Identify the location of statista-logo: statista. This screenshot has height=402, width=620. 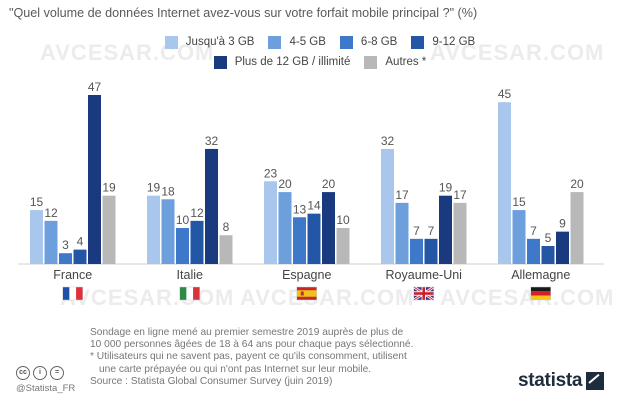
(561, 381).